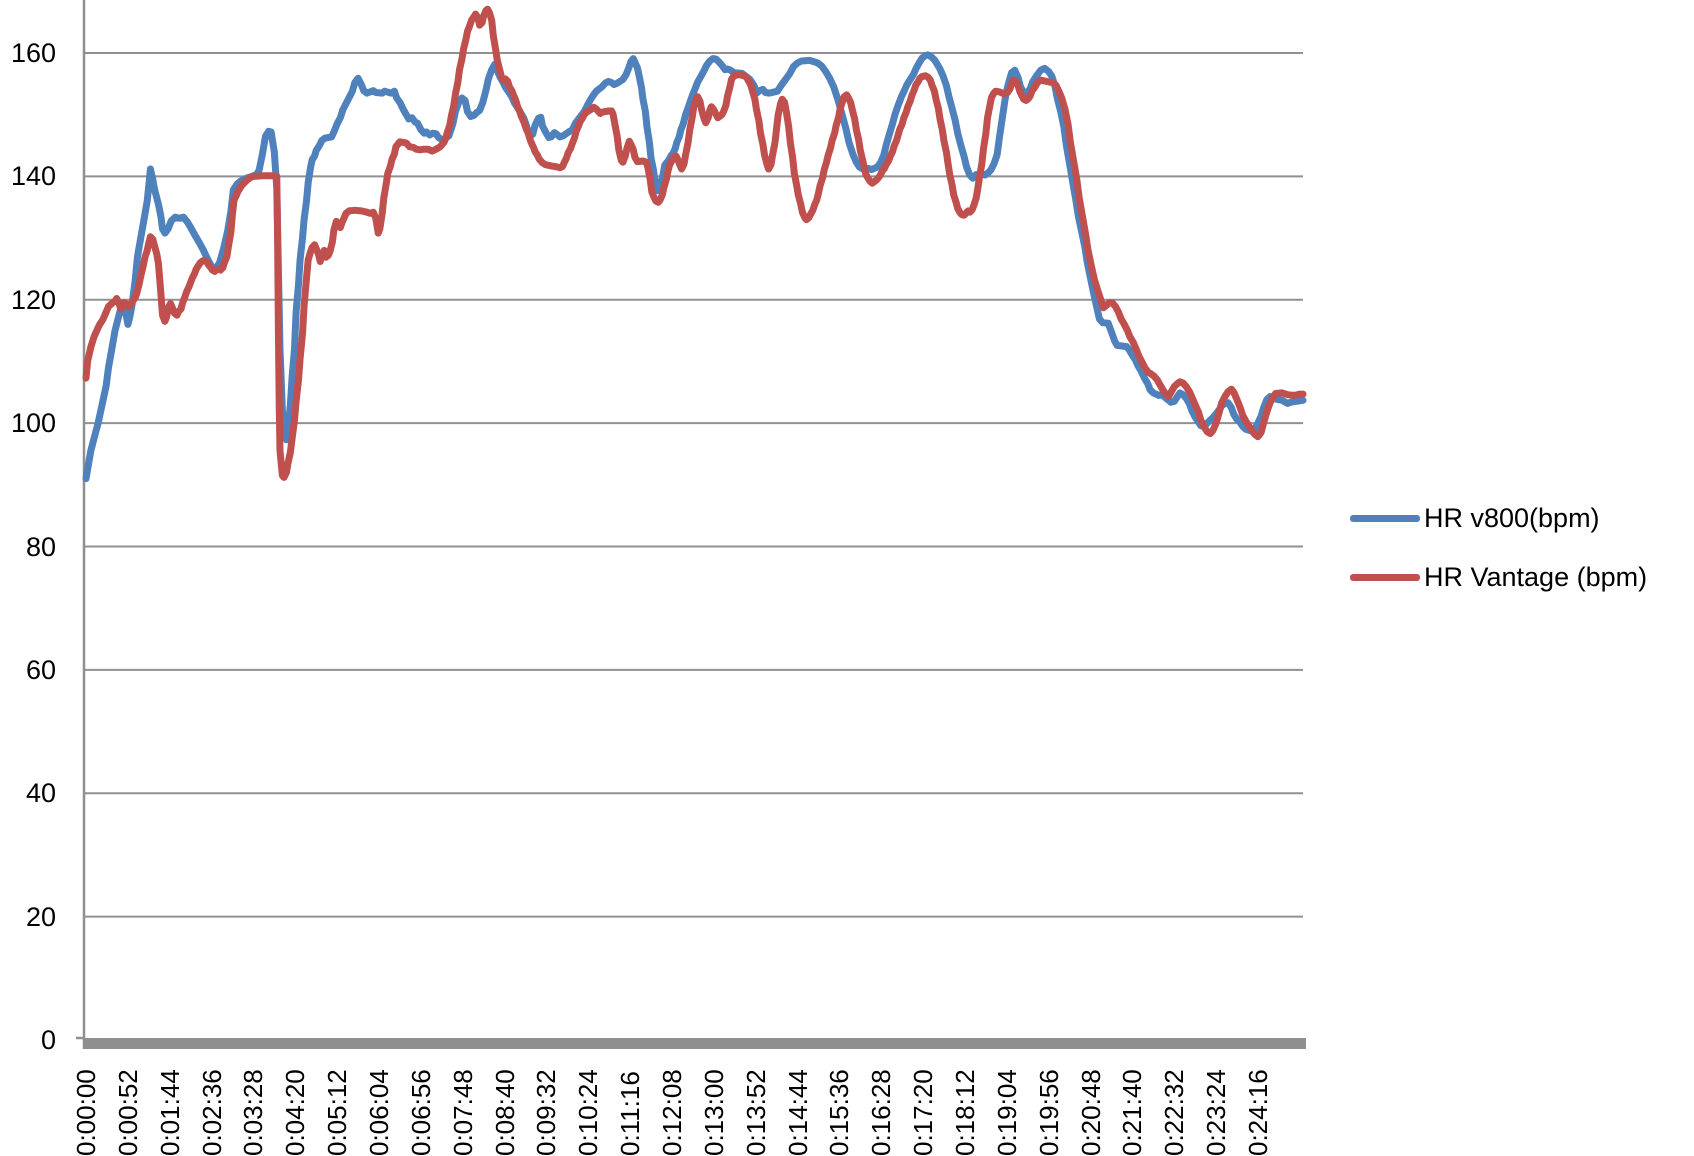 Image resolution: width=1694 pixels, height=1156 pixels. What do you see at coordinates (86, 1112) in the screenshot?
I see `x-axis-tick-label: 0:00:00` at bounding box center [86, 1112].